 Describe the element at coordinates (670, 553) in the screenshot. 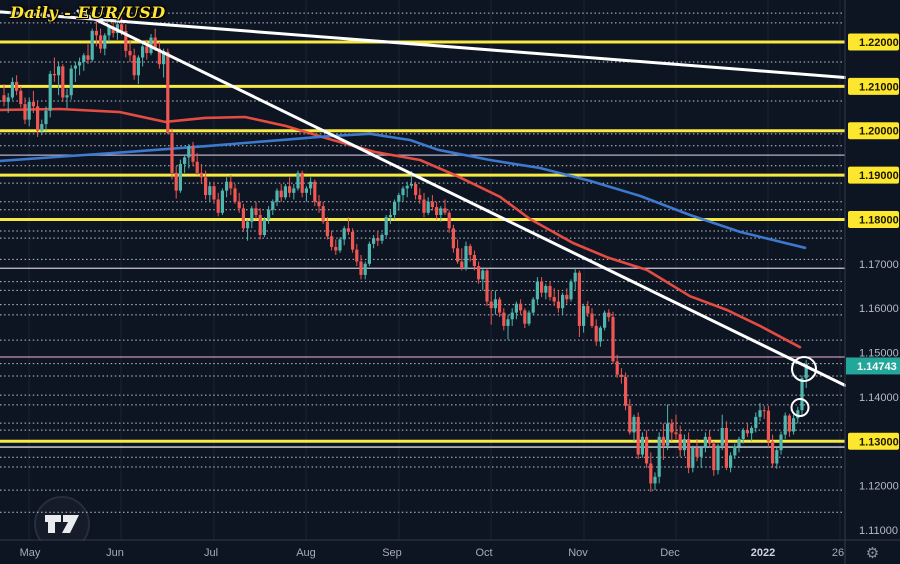

I see `time-tick-label-dec: Dec` at that location.